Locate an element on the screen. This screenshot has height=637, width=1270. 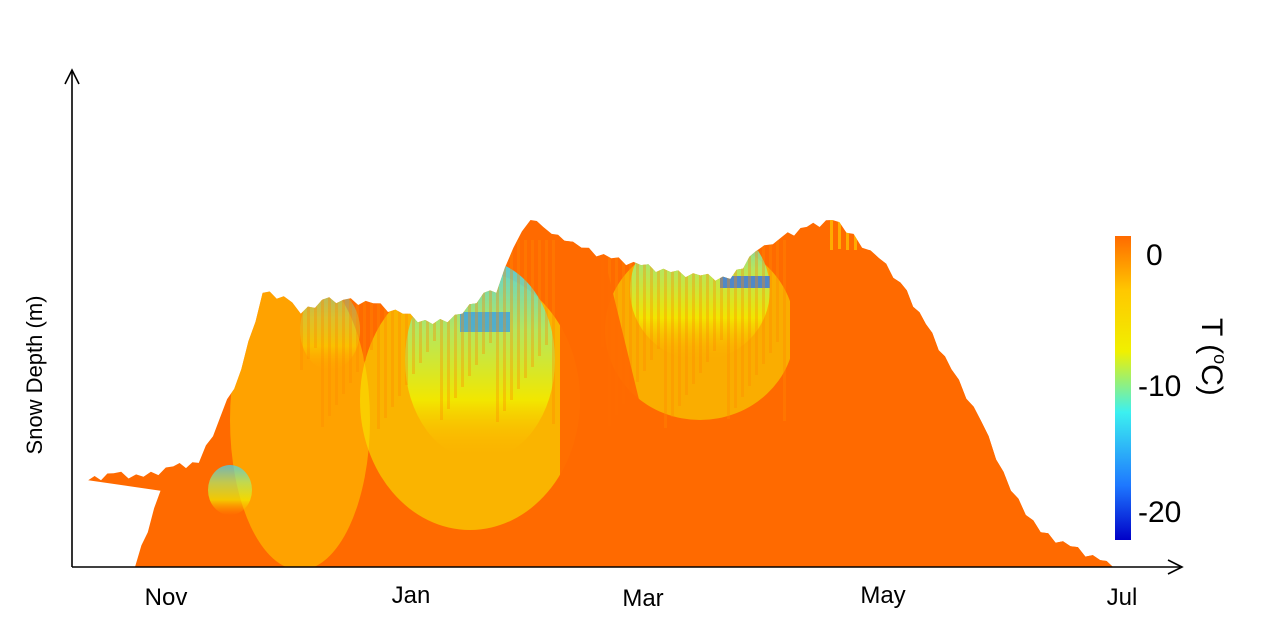
x-tick-label: May is located at coordinates (882, 595).